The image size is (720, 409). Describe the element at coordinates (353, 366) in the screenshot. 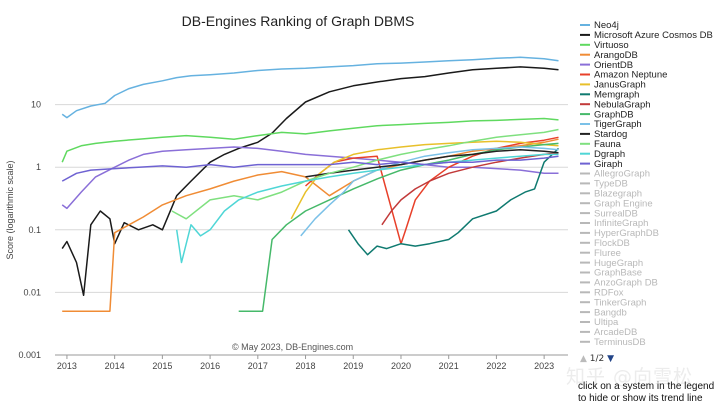

I see `x-tick-label: 2019` at that location.